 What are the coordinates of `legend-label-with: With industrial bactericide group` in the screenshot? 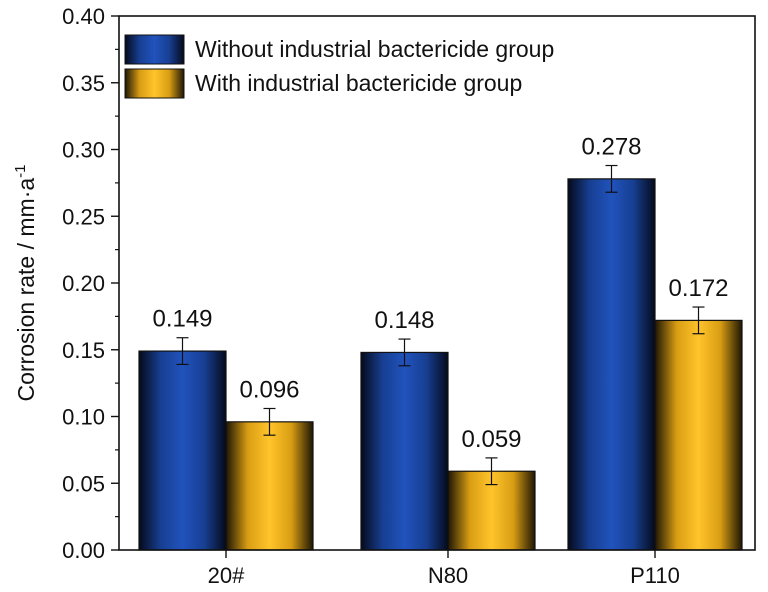 It's located at (358, 83).